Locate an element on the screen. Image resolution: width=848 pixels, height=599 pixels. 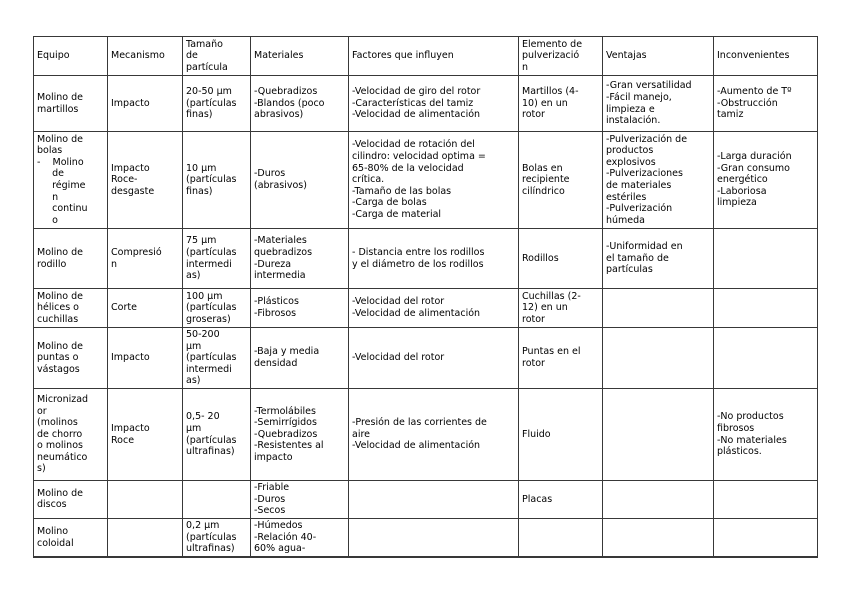
cell-discos-materiales: -Friable -Duros -Secos is located at coordinates (299, 499).